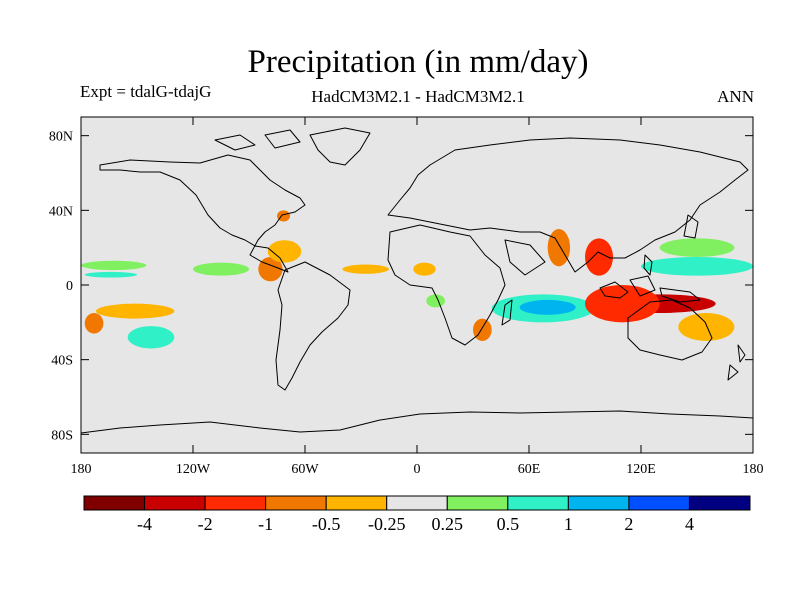  I want to click on chart-title: Precipitation (in mm/day), so click(418, 62).